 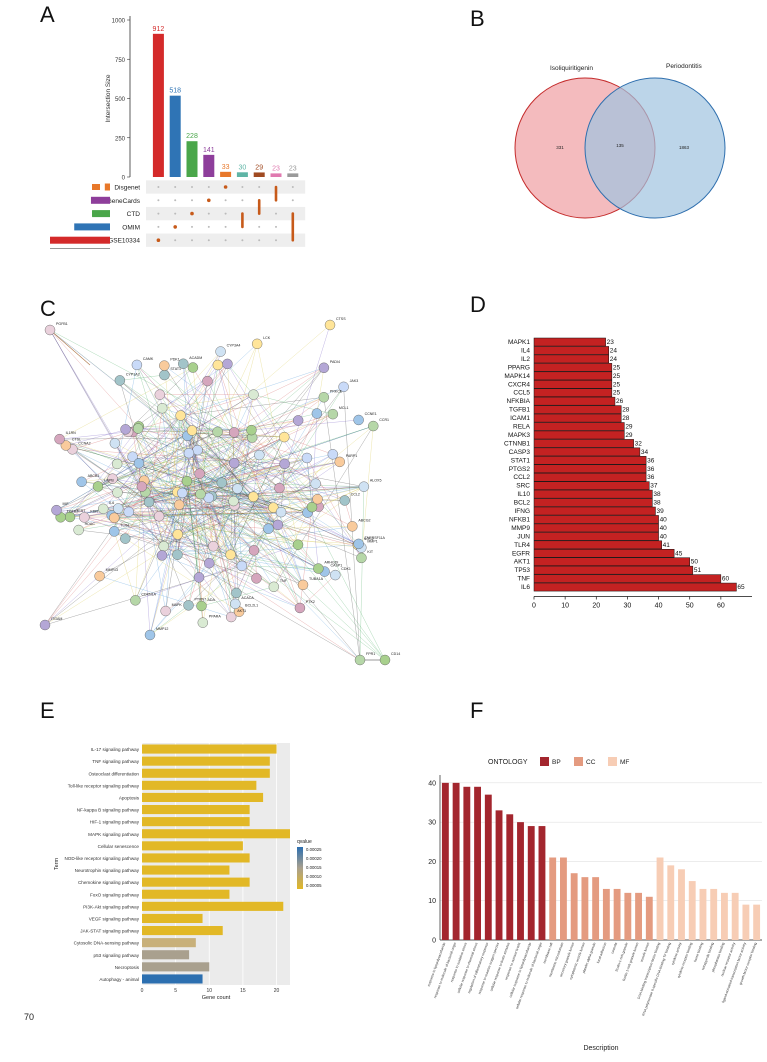 What do you see at coordinates (243, 167) in the screenshot?
I see `a-bar-label: 30` at bounding box center [243, 167].